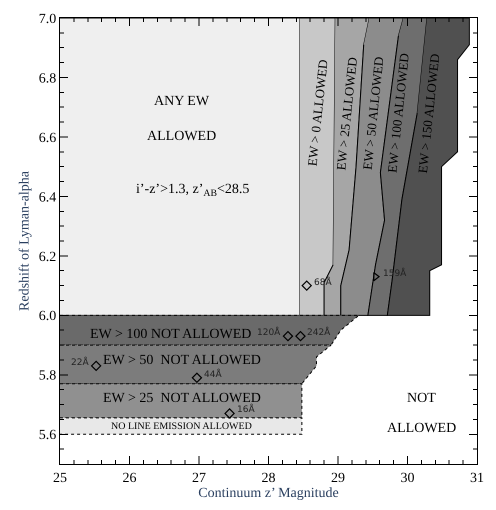  Describe the element at coordinates (428, 113) in the screenshot. I see `annotation: EW > 150 ALLOWED` at that location.